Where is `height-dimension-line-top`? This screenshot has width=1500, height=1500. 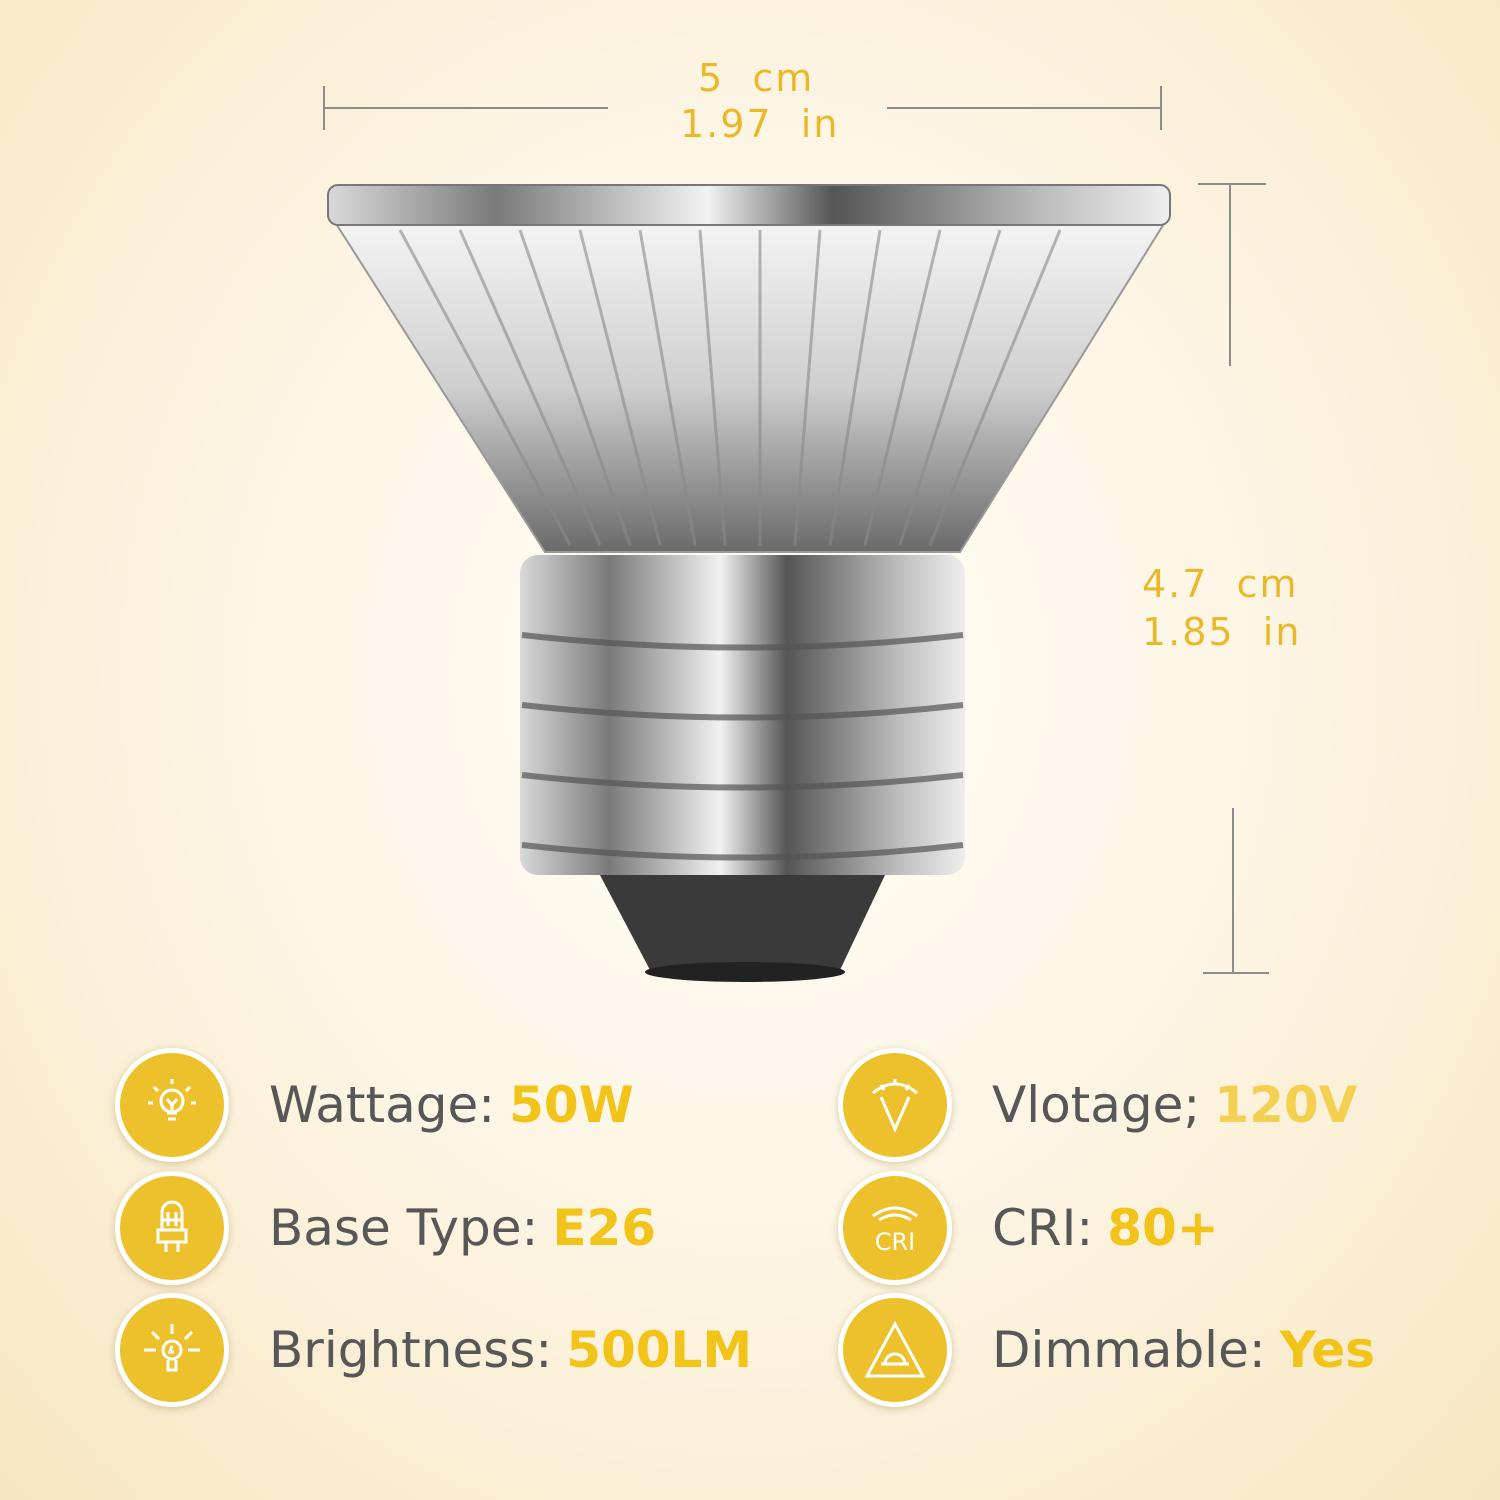
height-dimension-line-top is located at coordinates (1230, 275).